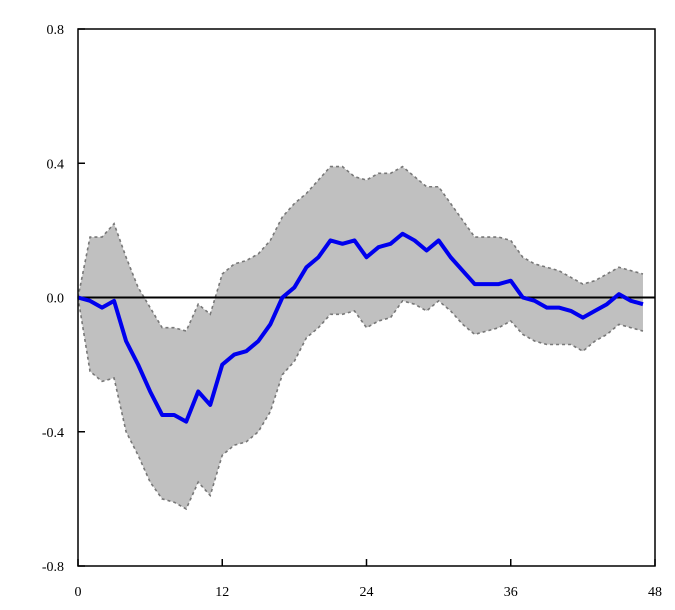  I want to click on x-tick-label: 36, so click(511, 592).